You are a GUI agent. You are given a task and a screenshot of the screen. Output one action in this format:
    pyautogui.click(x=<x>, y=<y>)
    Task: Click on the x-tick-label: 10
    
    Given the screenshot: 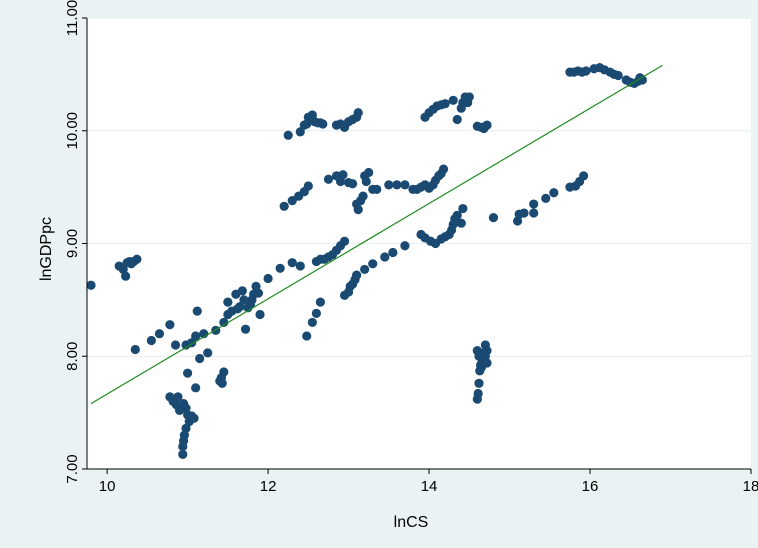 What is the action you would take?
    pyautogui.click(x=107, y=486)
    